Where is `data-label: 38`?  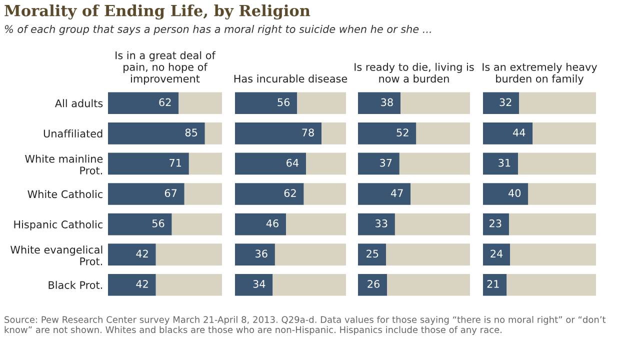
data-label: 38 is located at coordinates (387, 102).